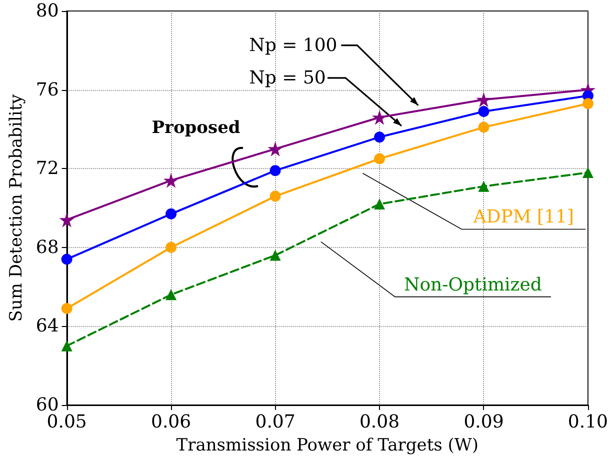 The image size is (611, 462). Describe the element at coordinates (293, 45) in the screenshot. I see `text: Np = 100` at that location.